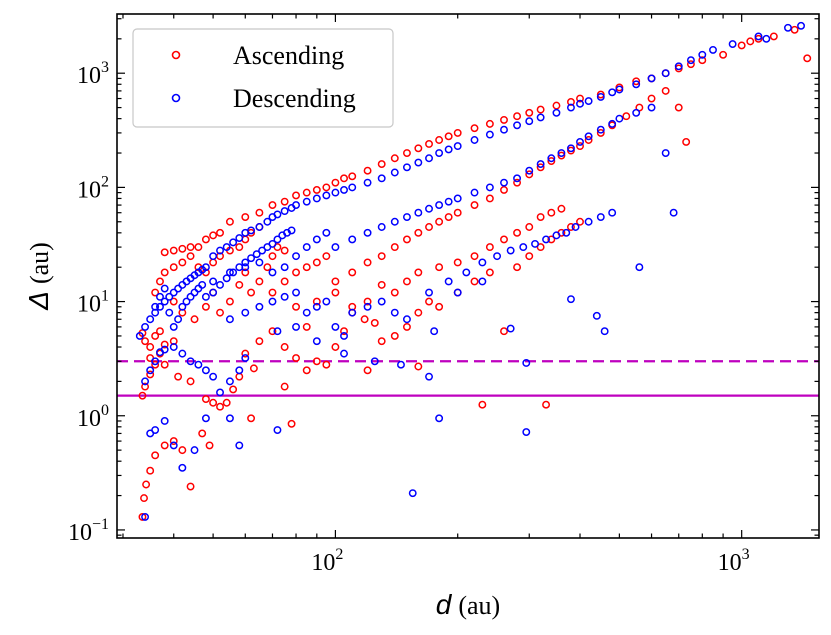 The width and height of the screenshot is (831, 635). I want to click on legend-label-ascending: Ascending, so click(288, 55).